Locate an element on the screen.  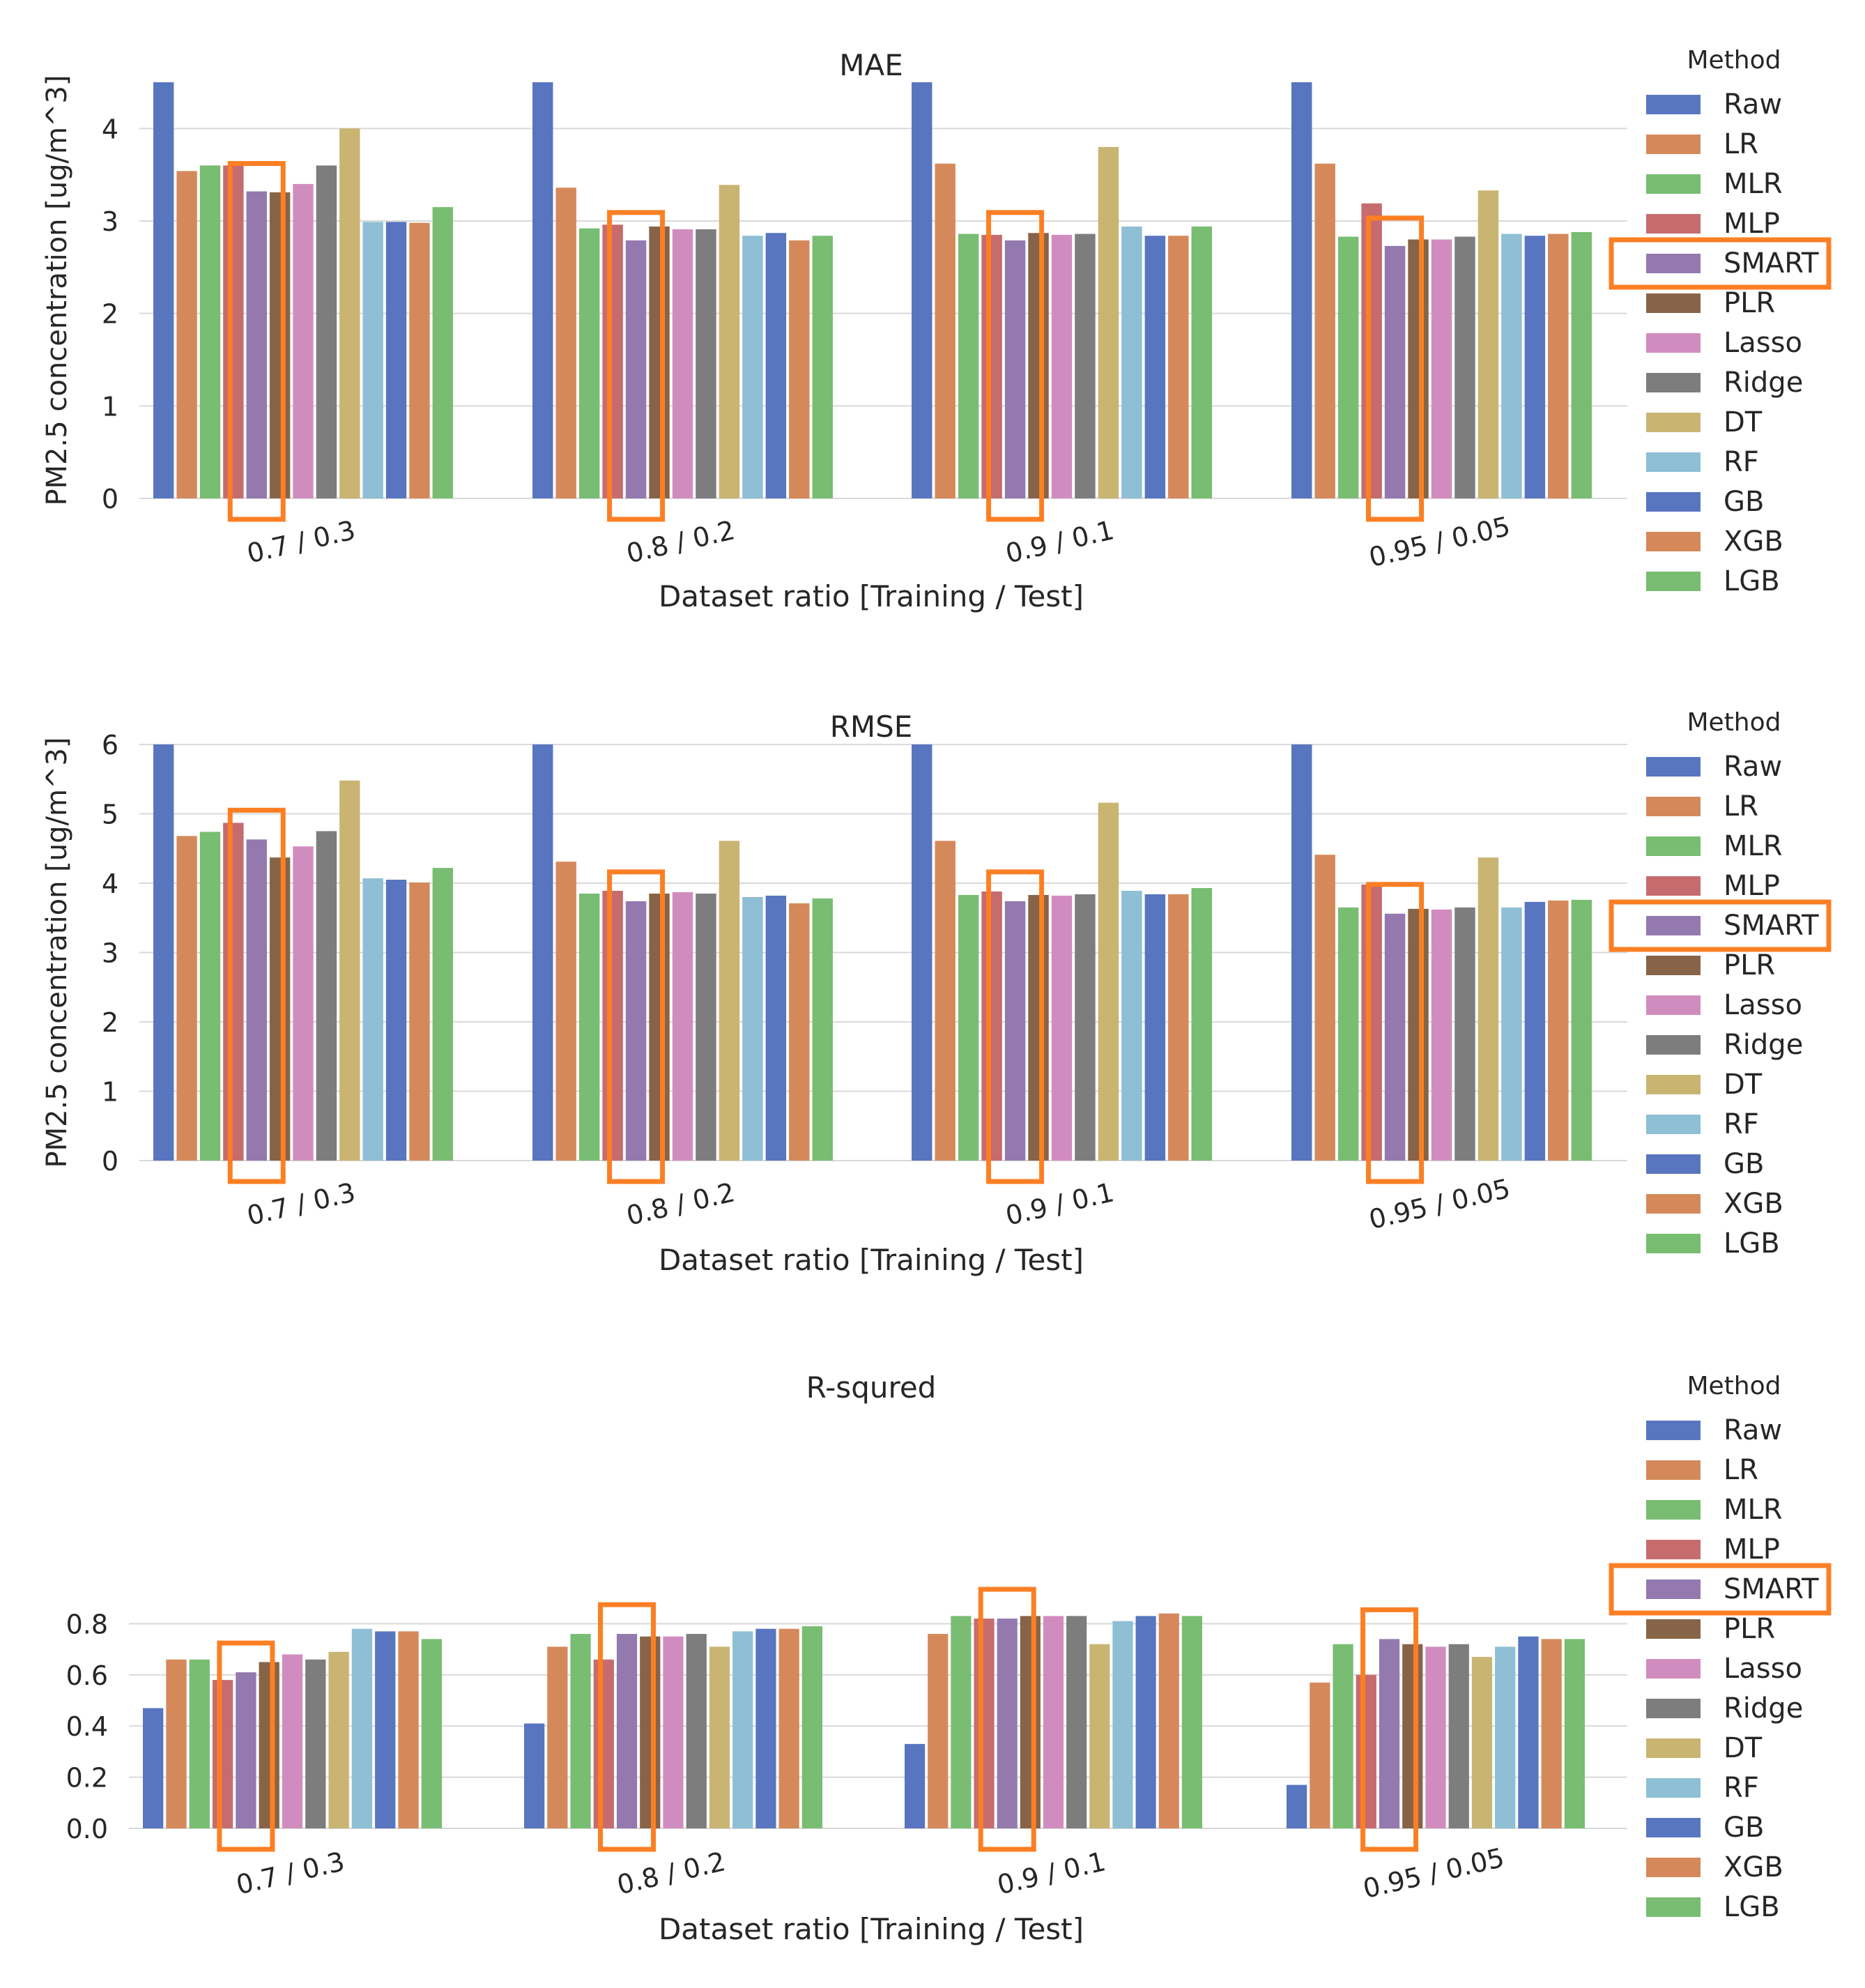
legend-title: Method is located at coordinates (1734, 1386).